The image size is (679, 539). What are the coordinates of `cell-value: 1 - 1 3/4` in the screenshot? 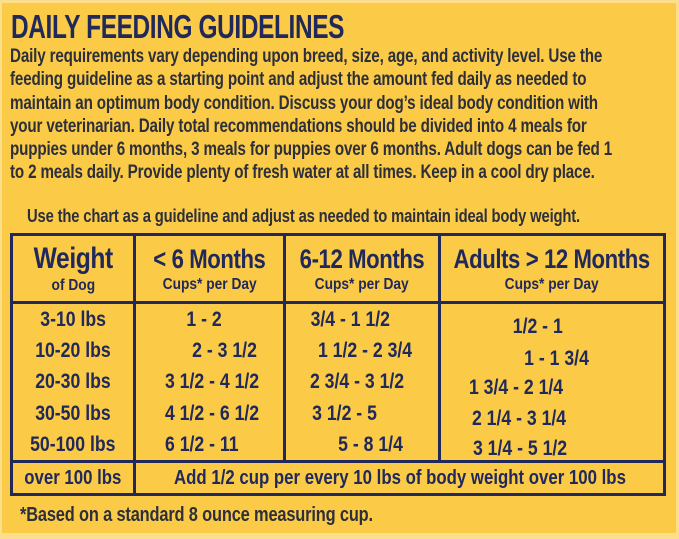 It's located at (557, 358).